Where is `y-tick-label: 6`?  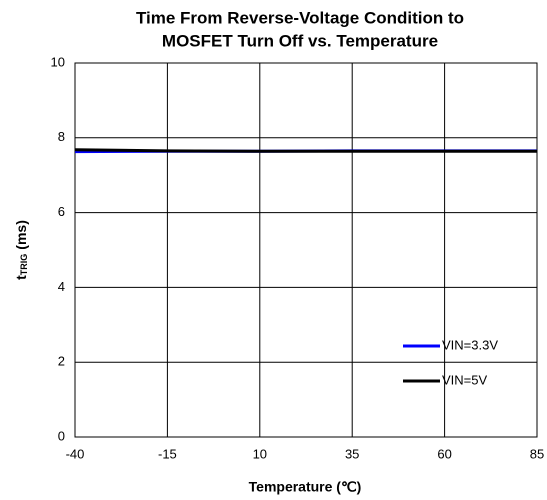
y-tick-label: 6 is located at coordinates (61, 211).